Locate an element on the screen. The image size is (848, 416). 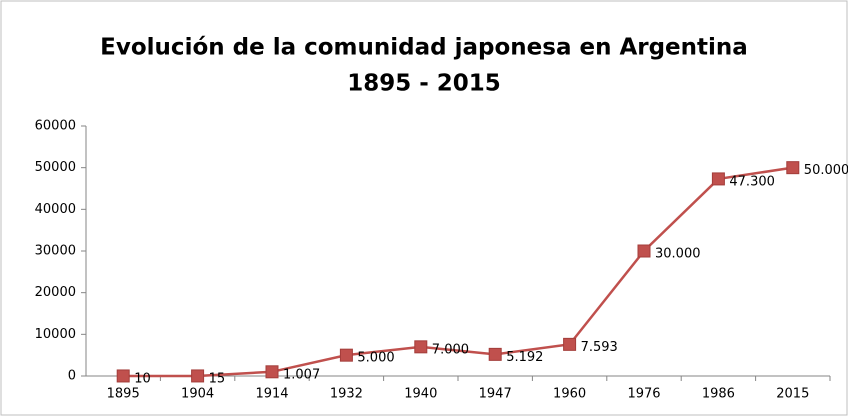
y-tick-label: 10000 is located at coordinates (55, 334).